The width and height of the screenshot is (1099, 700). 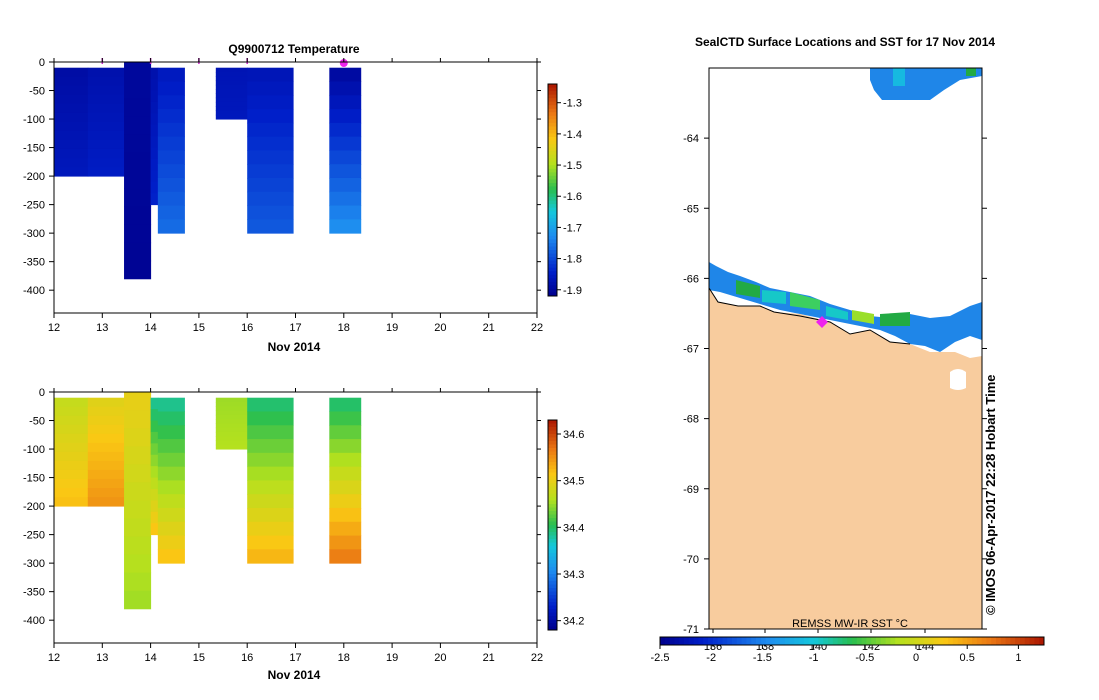 I want to click on sst-colorbar-tick-label: 0, so click(x=916, y=658).